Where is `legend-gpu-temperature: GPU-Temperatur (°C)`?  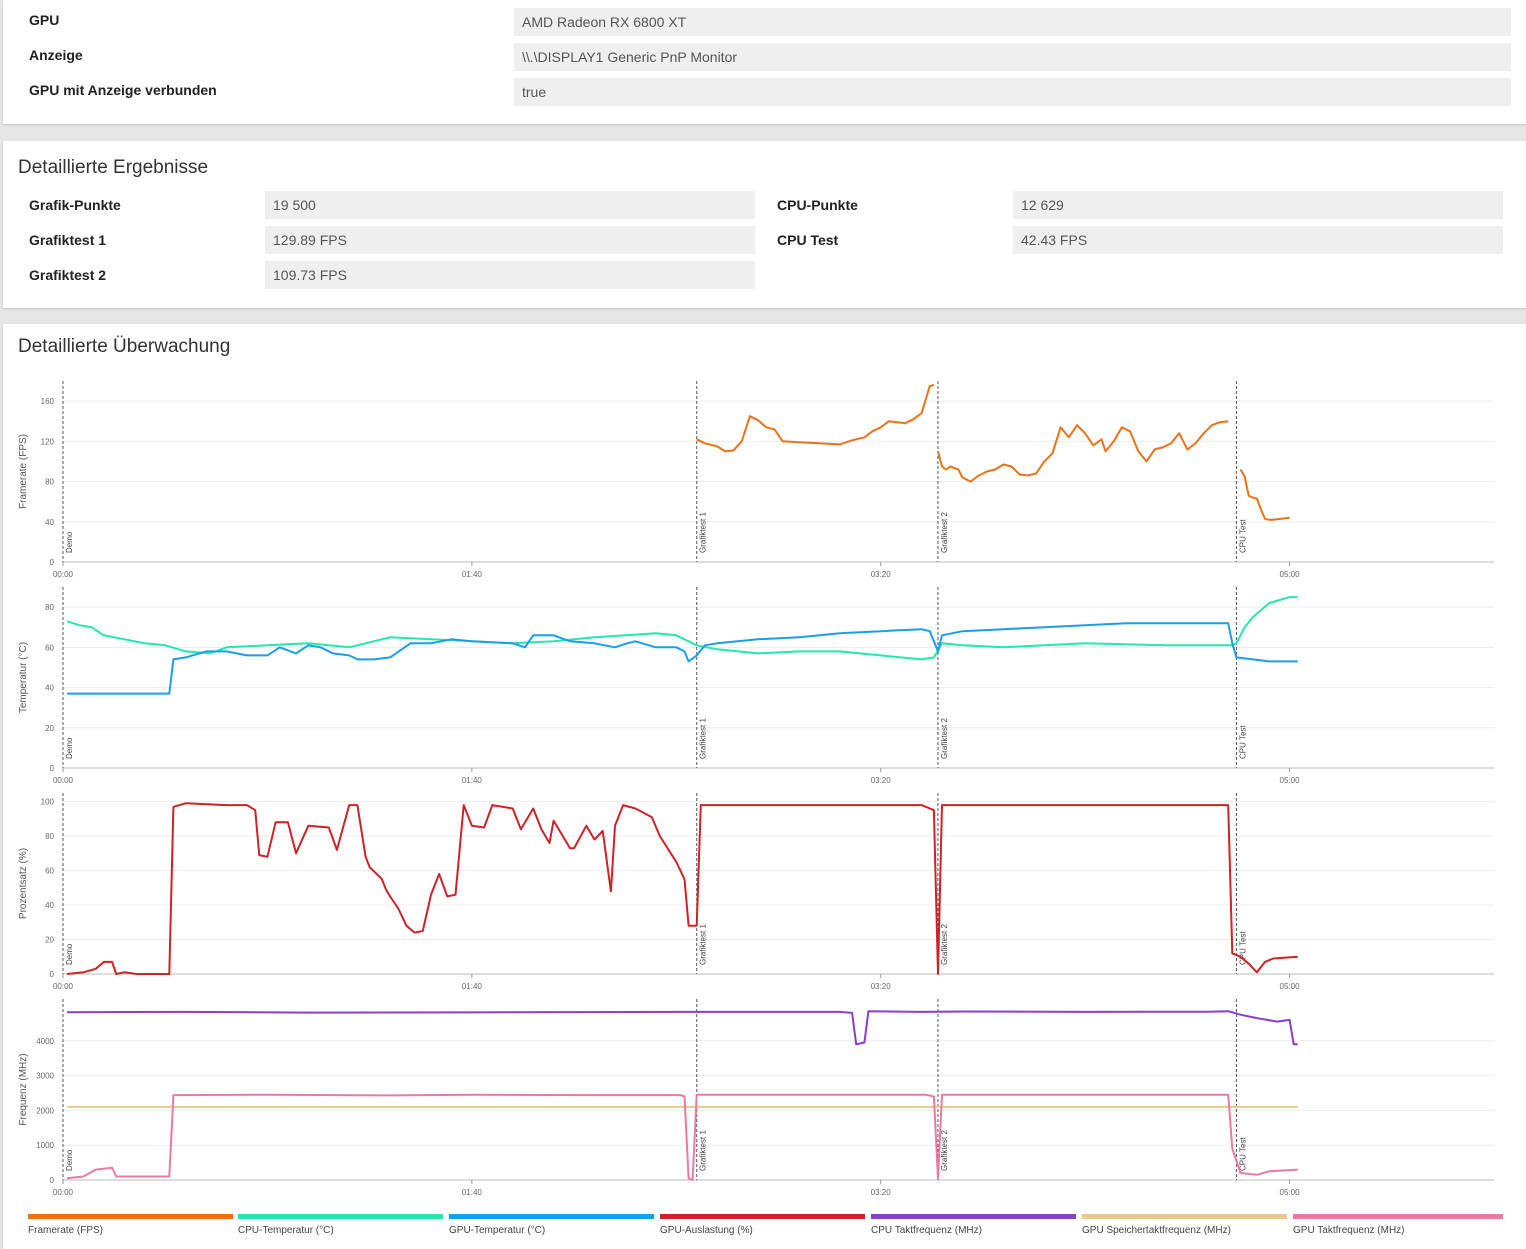 legend-gpu-temperature: GPU-Temperatur (°C) is located at coordinates (551, 1229).